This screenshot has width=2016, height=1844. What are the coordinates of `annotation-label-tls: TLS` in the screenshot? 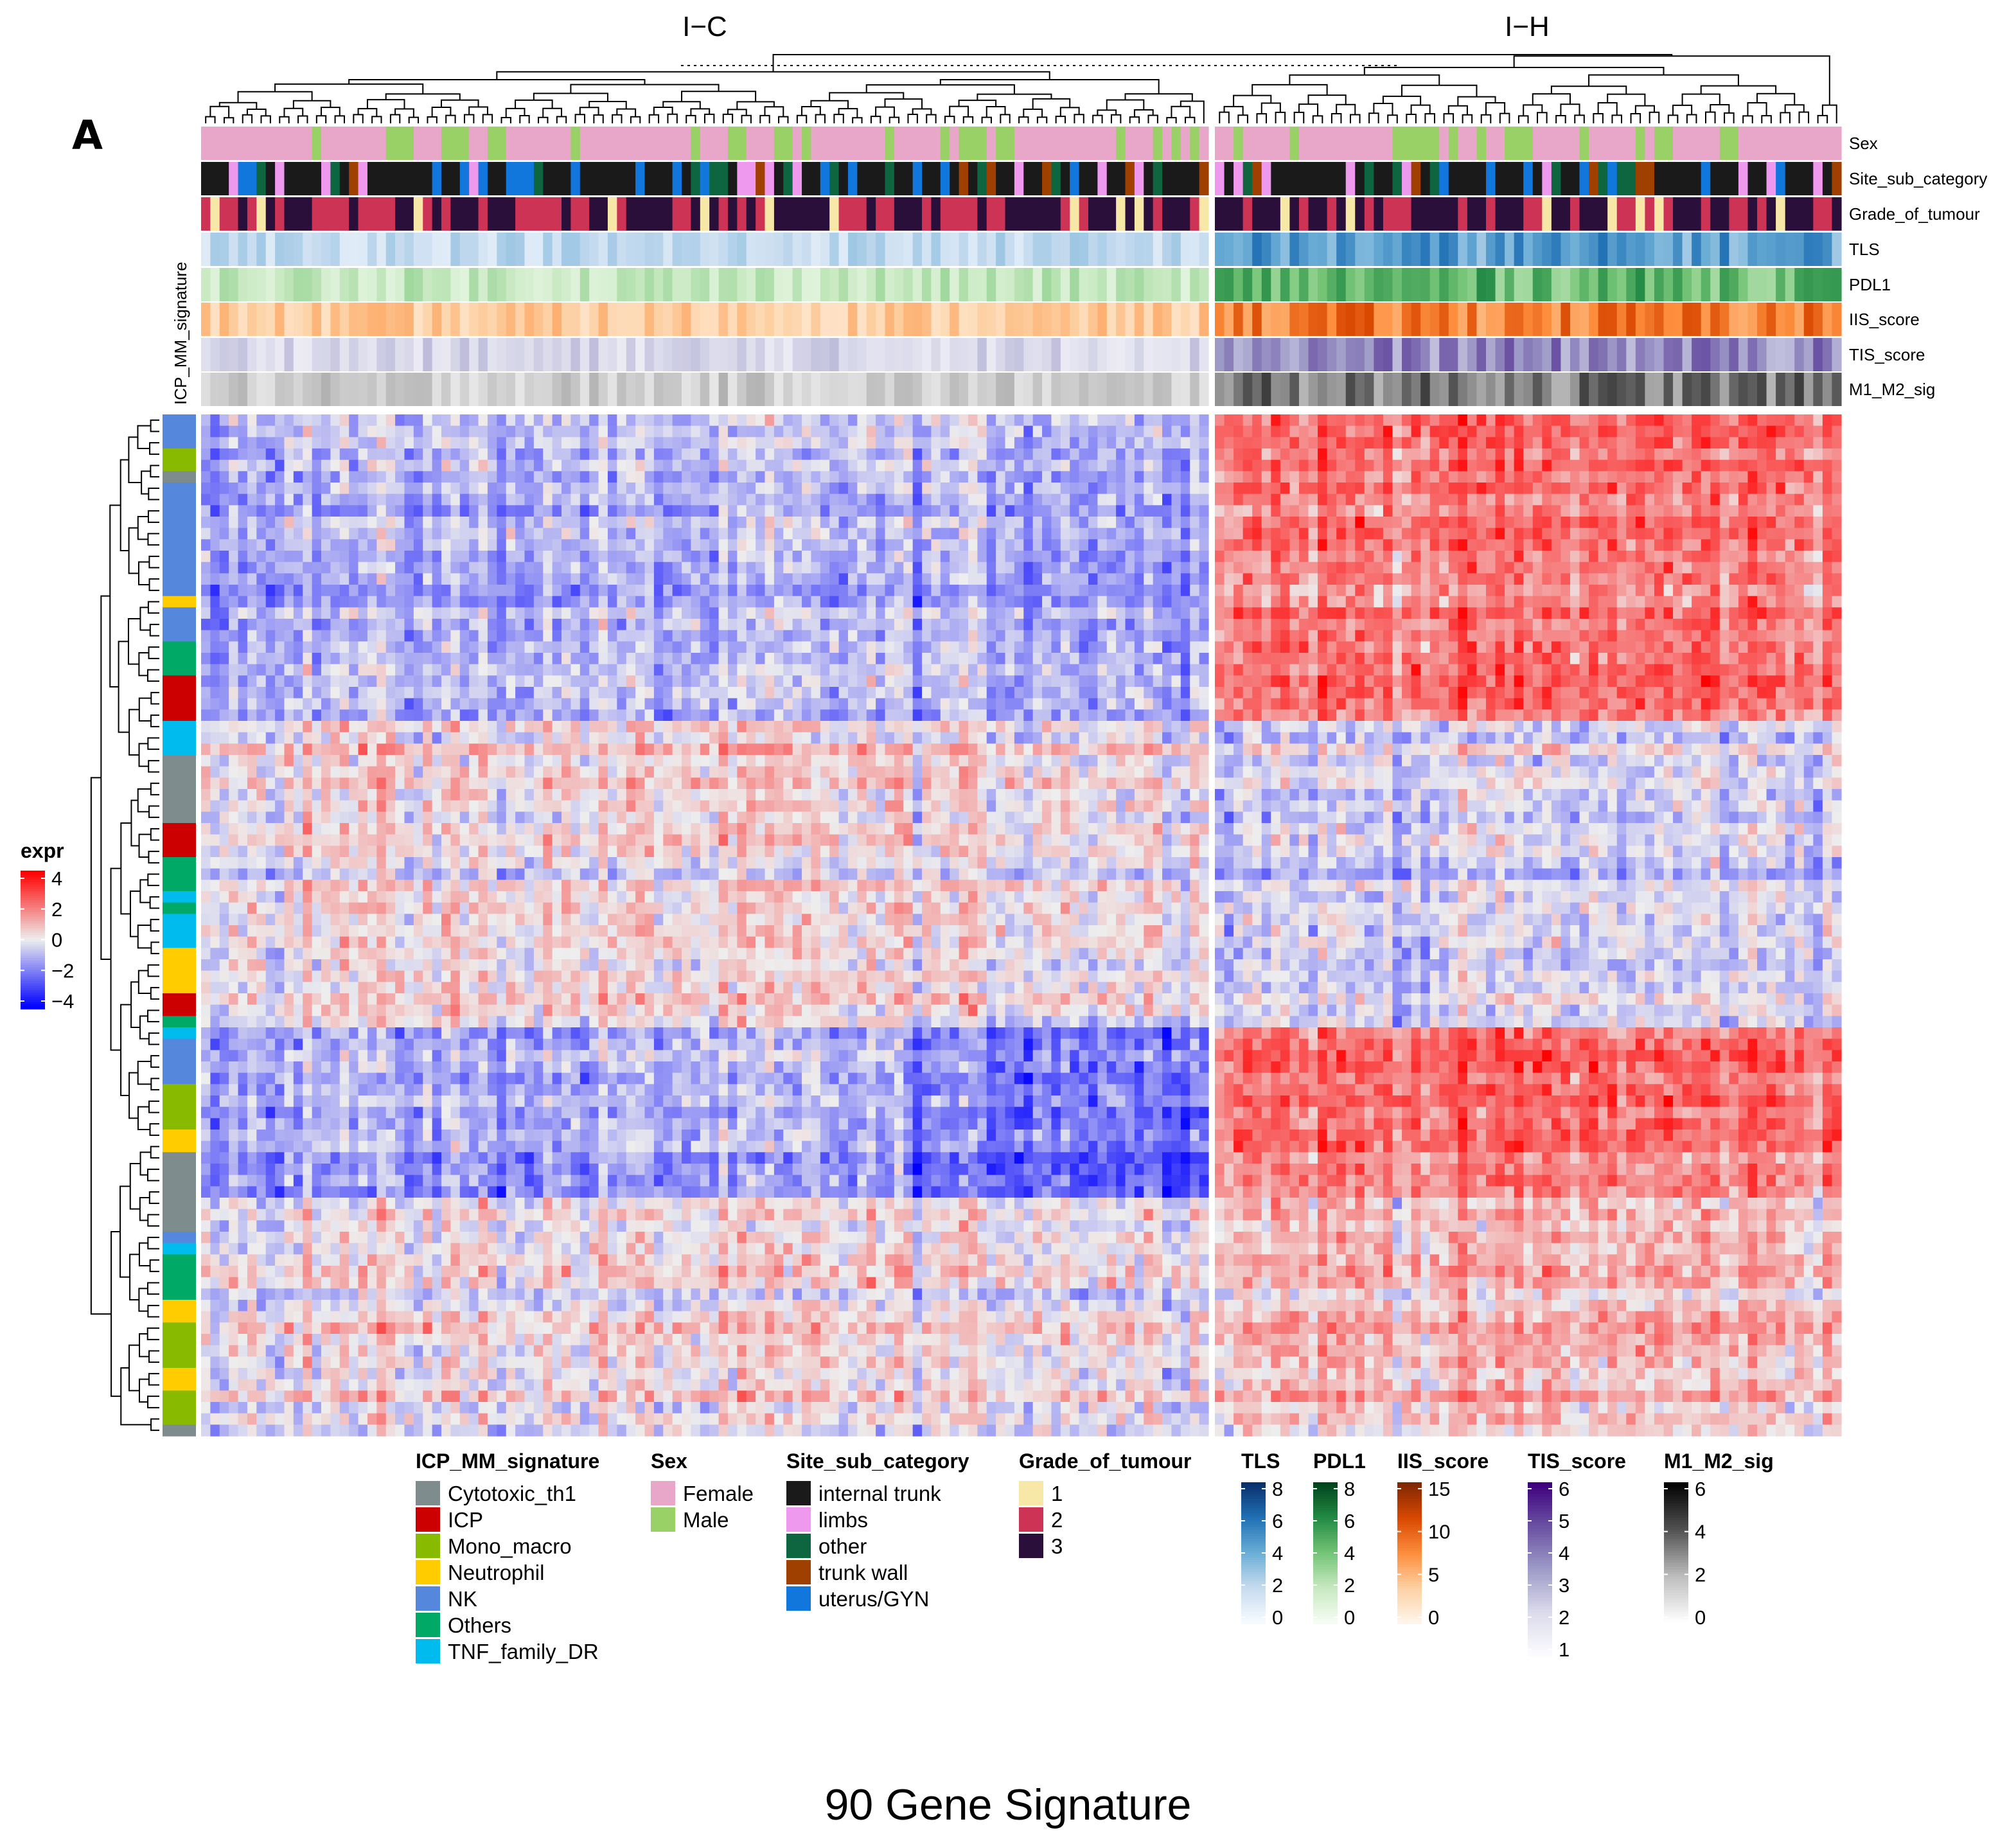 It's located at (1864, 249).